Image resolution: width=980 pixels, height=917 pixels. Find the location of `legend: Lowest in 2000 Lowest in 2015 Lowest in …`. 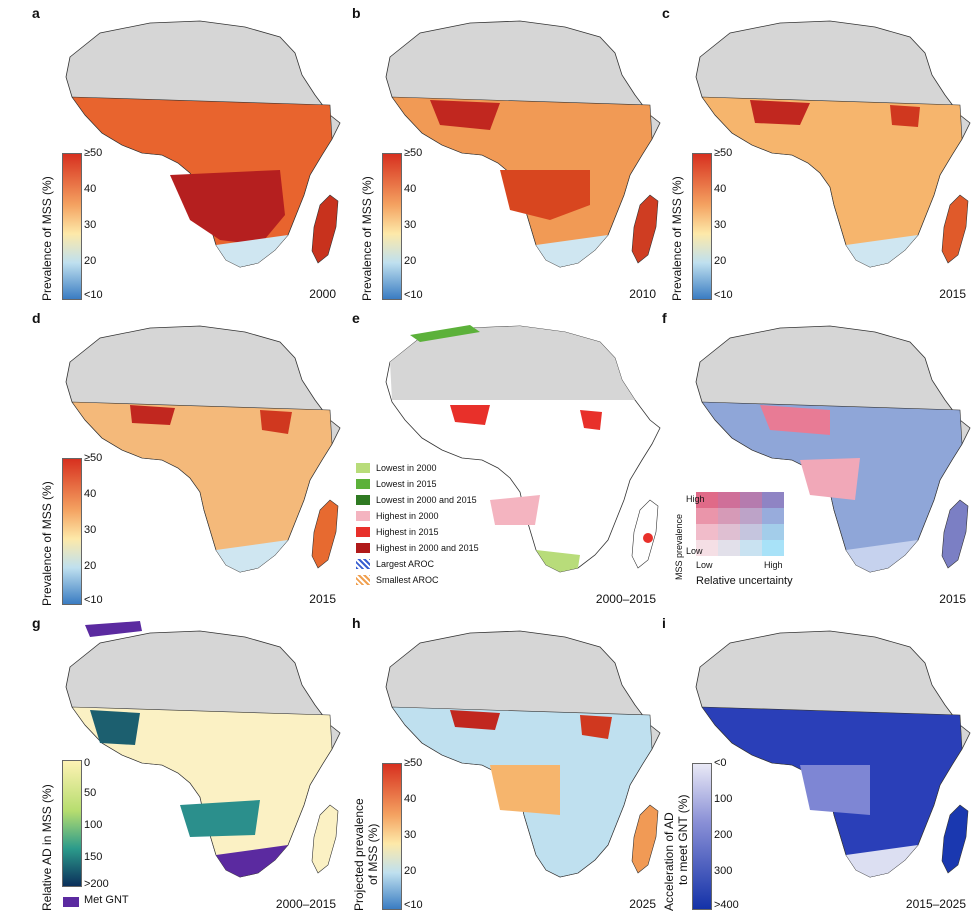

legend: Lowest in 2000 Lowest in 2015 Lowest in … is located at coordinates (417, 524).